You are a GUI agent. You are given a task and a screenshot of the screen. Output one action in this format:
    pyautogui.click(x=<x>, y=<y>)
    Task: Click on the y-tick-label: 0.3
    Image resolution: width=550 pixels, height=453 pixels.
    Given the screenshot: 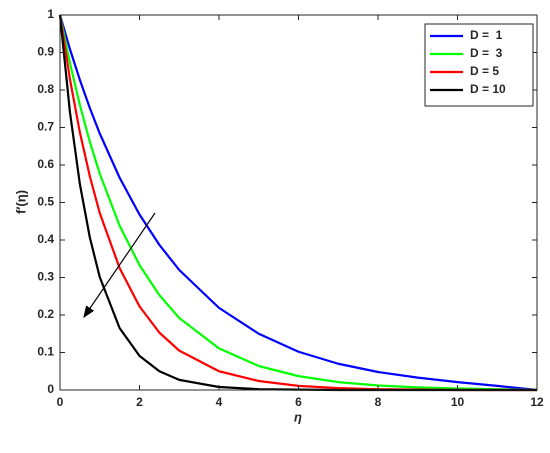 What is the action you would take?
    pyautogui.click(x=45, y=277)
    